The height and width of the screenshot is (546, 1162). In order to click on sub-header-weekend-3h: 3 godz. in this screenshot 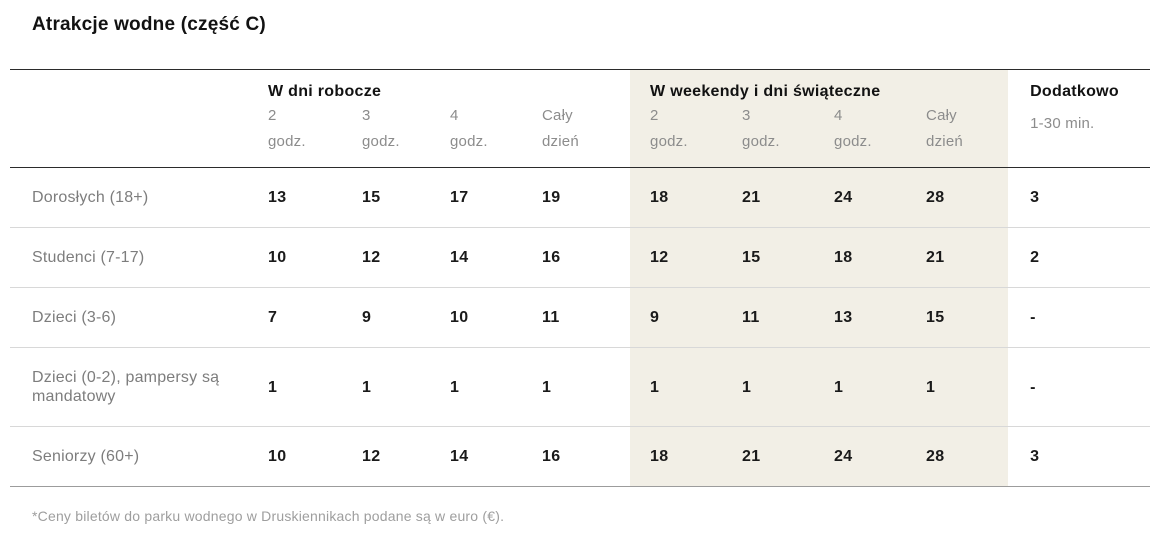, I will do `click(768, 134)`.